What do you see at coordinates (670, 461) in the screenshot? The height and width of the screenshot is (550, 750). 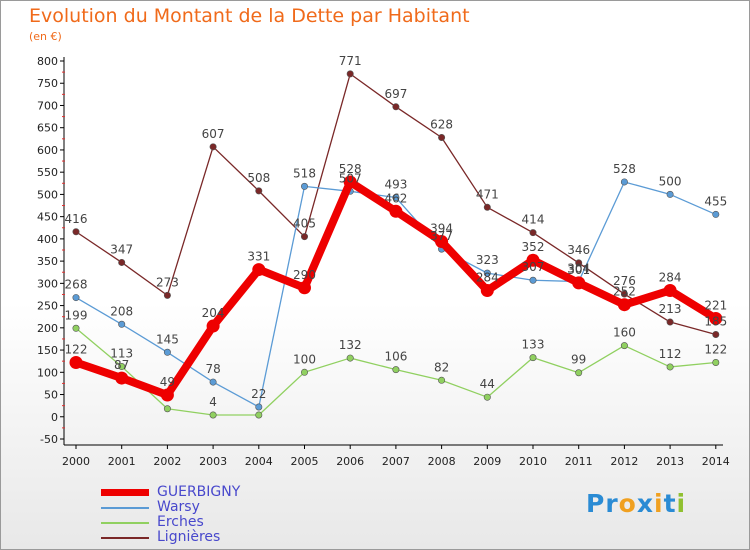 I see `x-tick-label: 2013` at bounding box center [670, 461].